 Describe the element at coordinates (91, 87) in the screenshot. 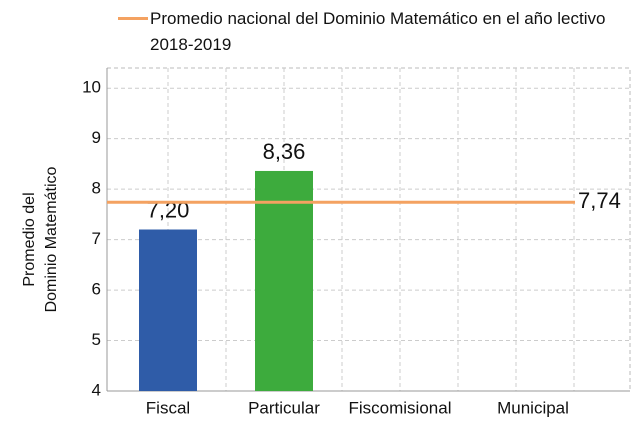

I see `y-tick-label: 10` at that location.